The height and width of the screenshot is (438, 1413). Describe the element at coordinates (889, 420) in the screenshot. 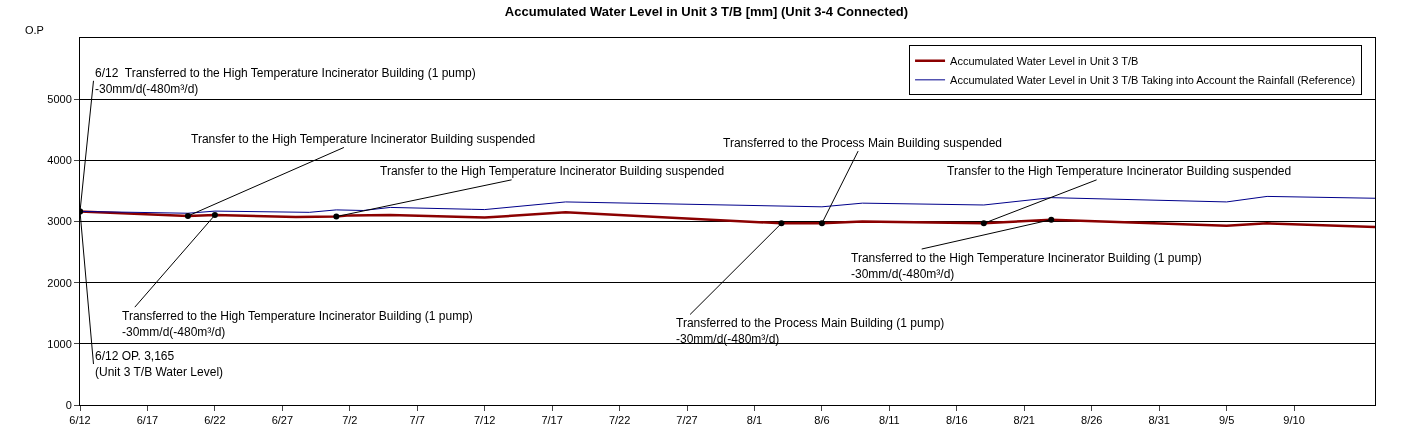

I see `x-tick-label: 8/11` at that location.